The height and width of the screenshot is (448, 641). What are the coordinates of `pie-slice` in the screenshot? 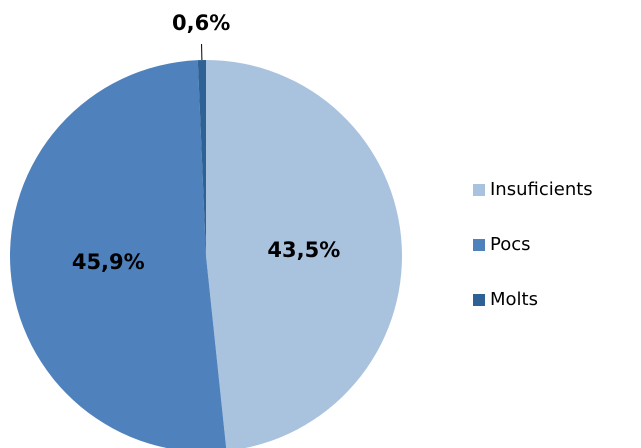 It's located at (201, 158).